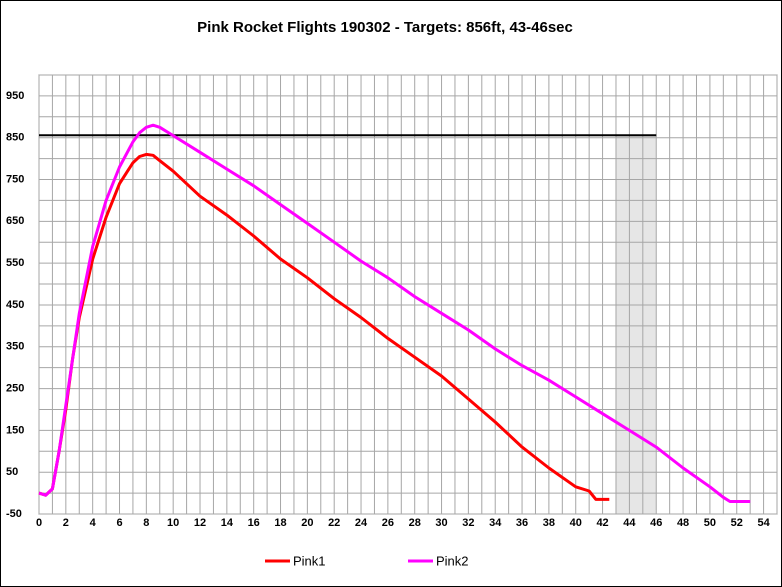  Describe the element at coordinates (522, 523) in the screenshot. I see `x-tick-label: 36` at that location.